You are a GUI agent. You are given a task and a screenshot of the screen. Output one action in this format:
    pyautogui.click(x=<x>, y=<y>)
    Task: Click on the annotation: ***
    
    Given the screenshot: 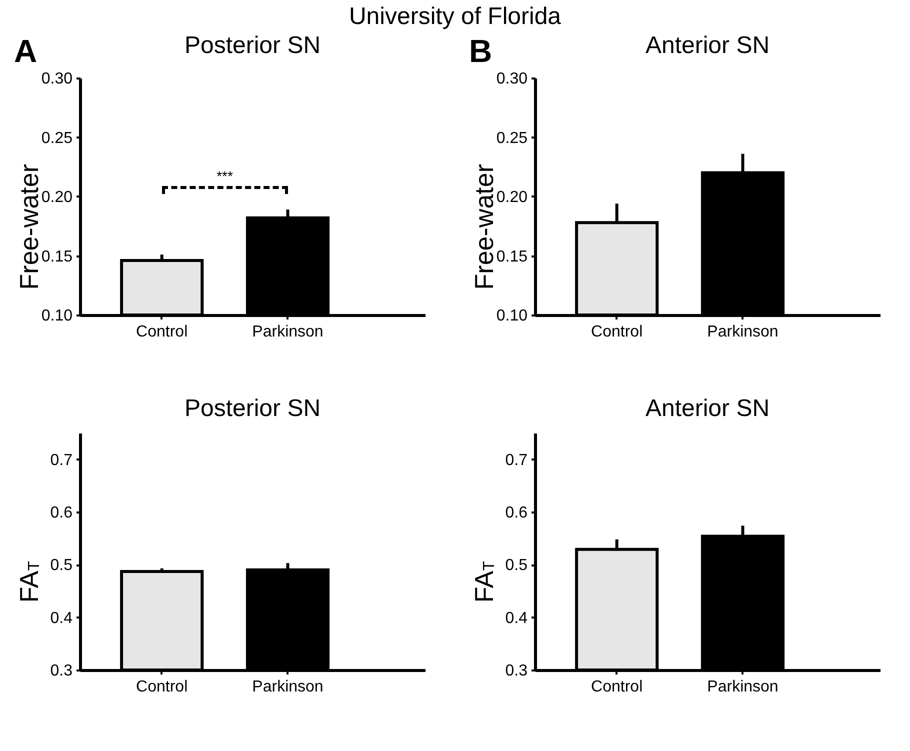 What is the action you would take?
    pyautogui.click(x=225, y=176)
    